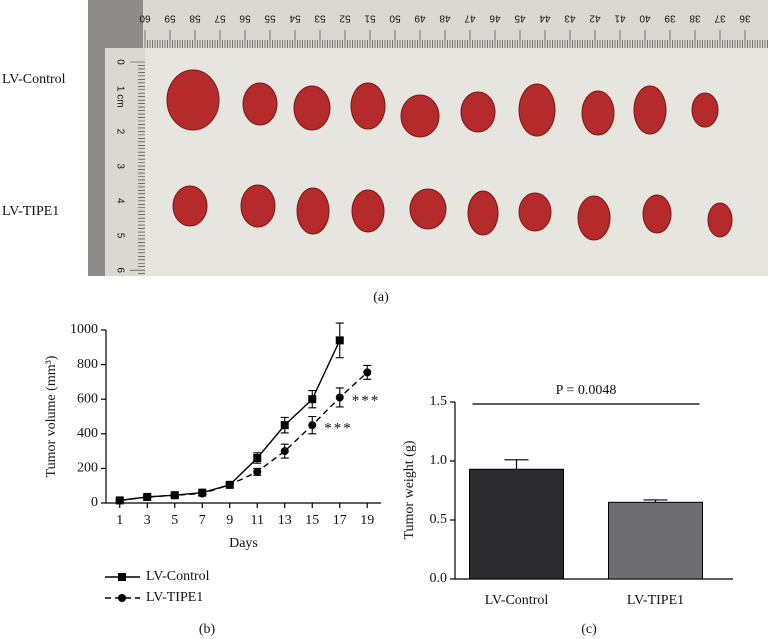 The image size is (768, 639). What do you see at coordinates (30, 211) in the screenshot?
I see `row-label: LV-TIPE1` at bounding box center [30, 211].